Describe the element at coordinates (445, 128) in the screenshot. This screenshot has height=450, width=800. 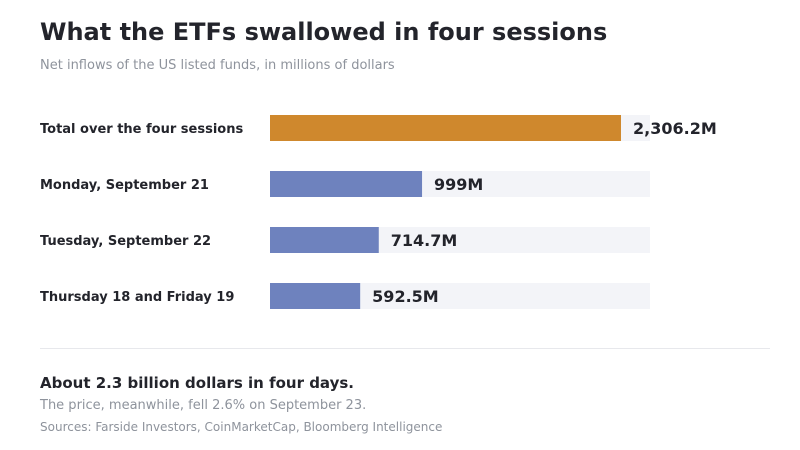
I see `bar-total` at that location.